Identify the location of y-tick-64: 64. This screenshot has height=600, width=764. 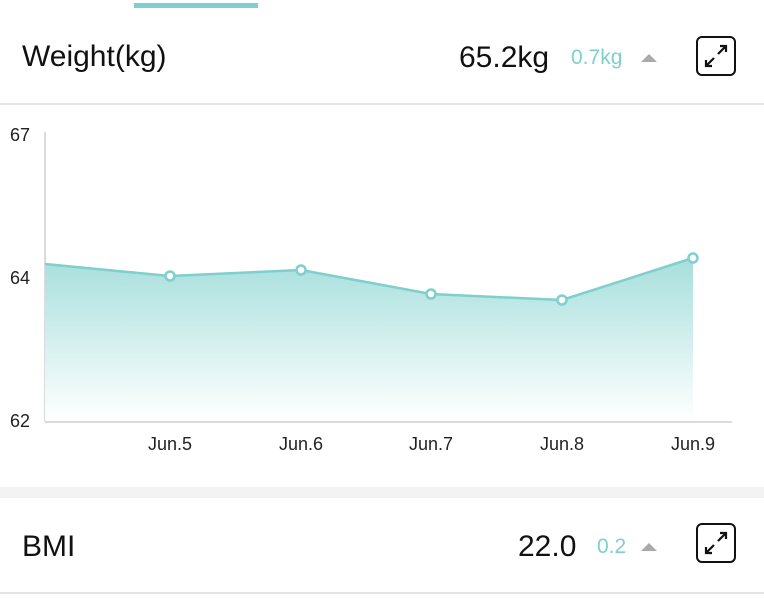
(20, 278).